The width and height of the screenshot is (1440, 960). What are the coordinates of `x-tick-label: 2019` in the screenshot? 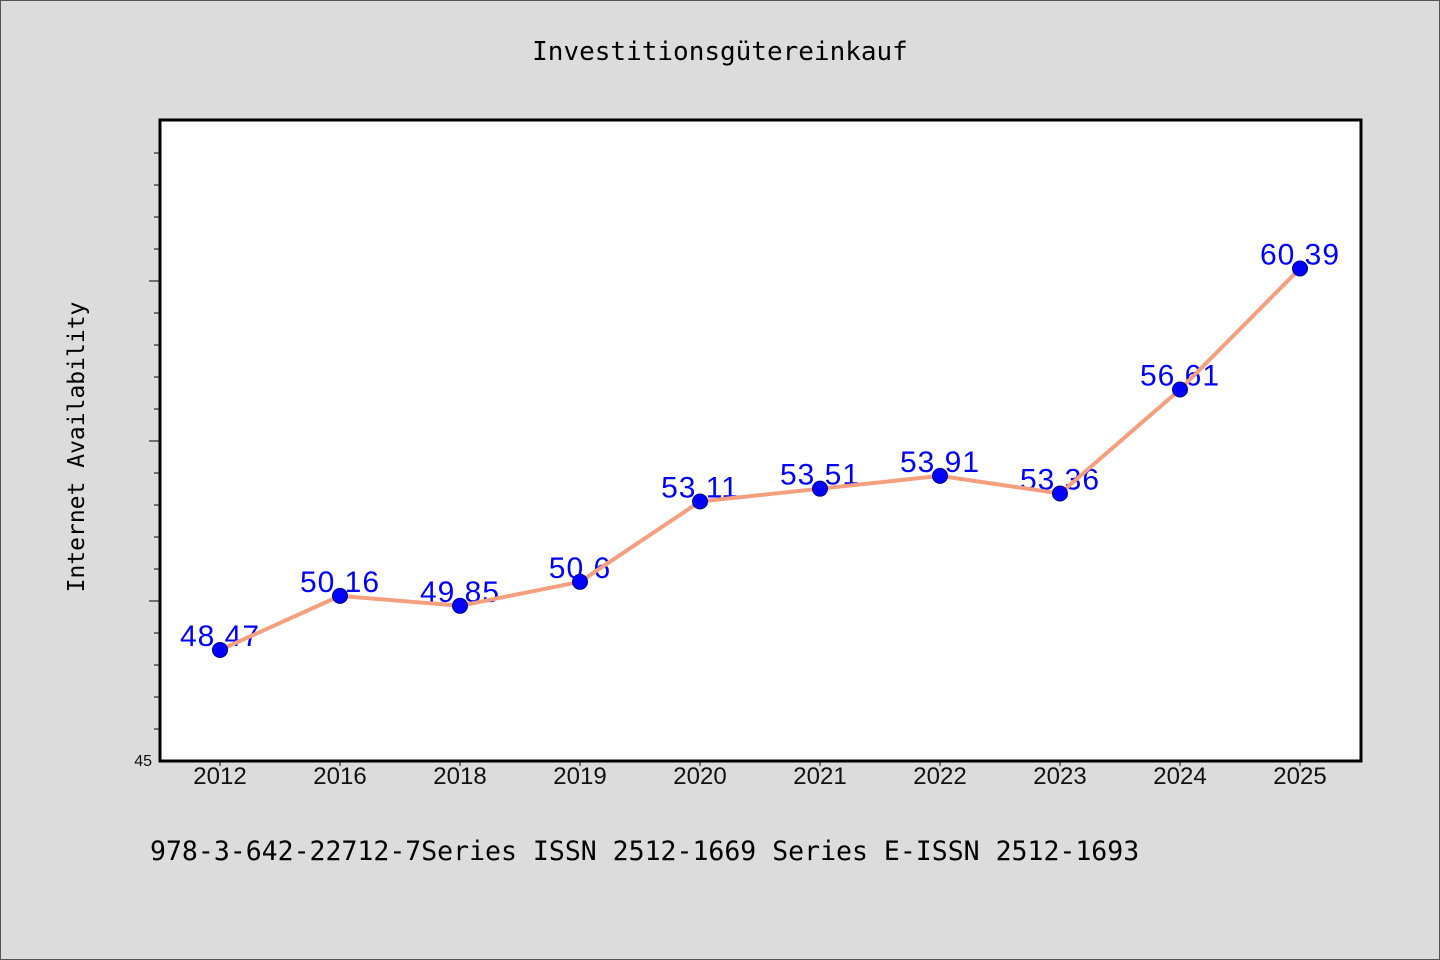 It's located at (579, 776).